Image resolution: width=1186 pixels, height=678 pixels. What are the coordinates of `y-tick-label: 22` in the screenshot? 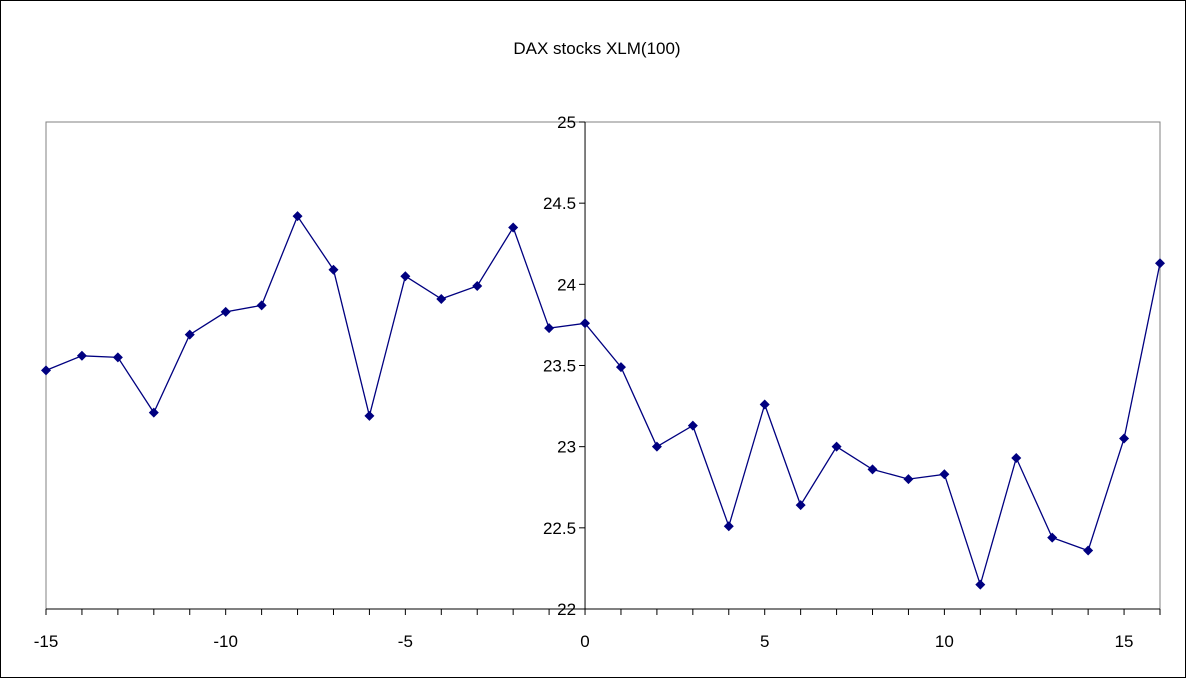 It's located at (566, 609).